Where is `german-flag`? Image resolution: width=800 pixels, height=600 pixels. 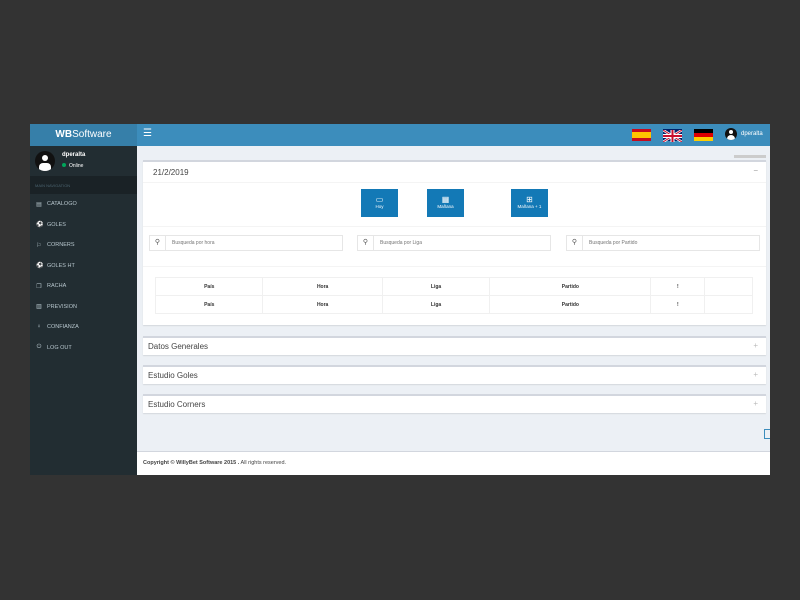
german-flag is located at coordinates (703, 135).